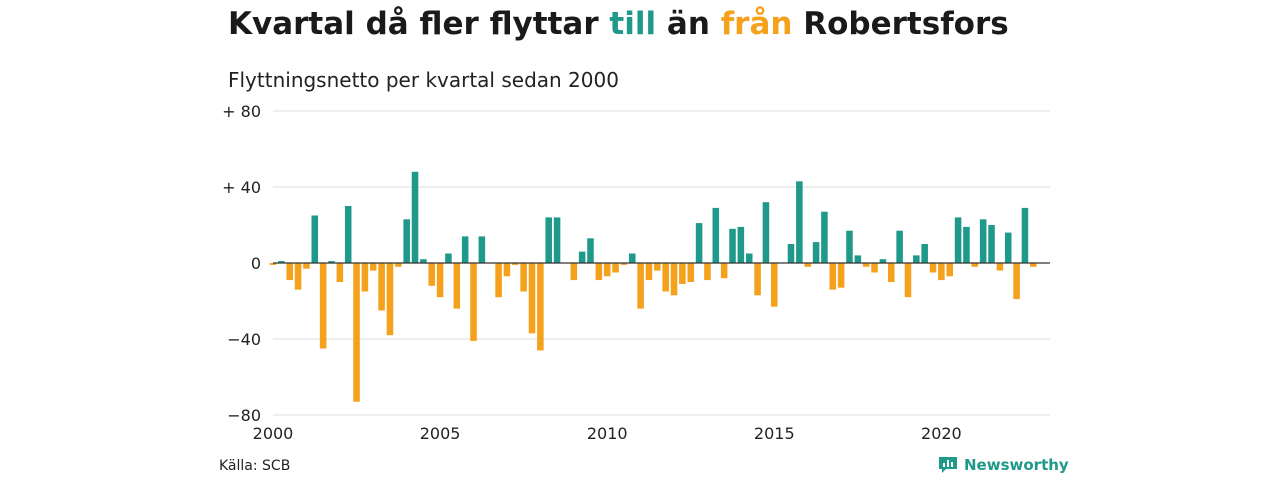 The width and height of the screenshot is (1280, 480). Describe the element at coordinates (241, 187) in the screenshot. I see `y-tick-label: + 40` at that location.